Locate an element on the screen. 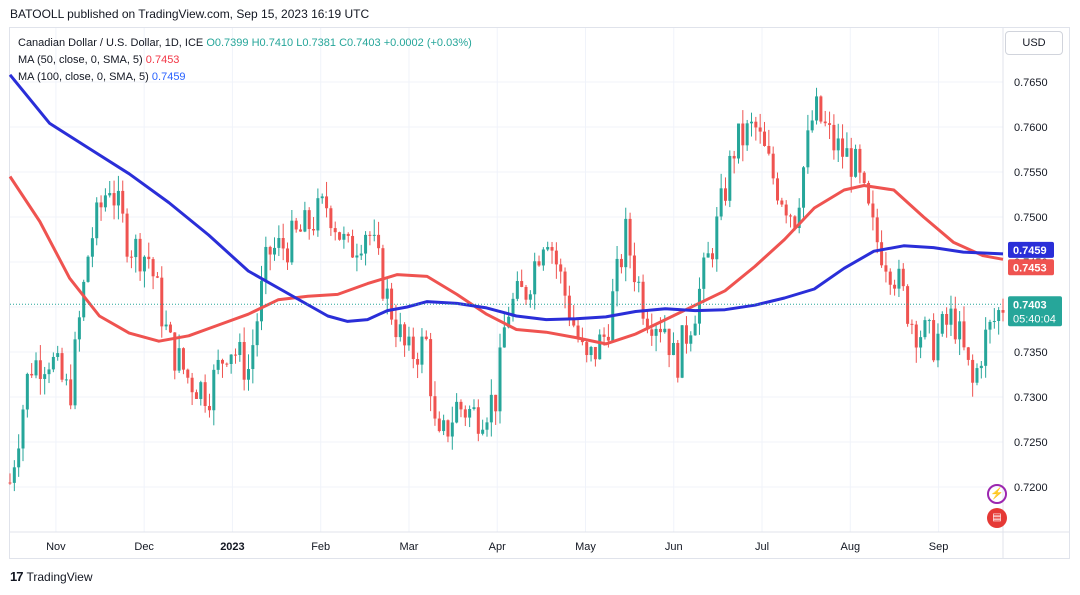 The height and width of the screenshot is (595, 1080). ma50-price-tag-bg is located at coordinates (1031, 267).